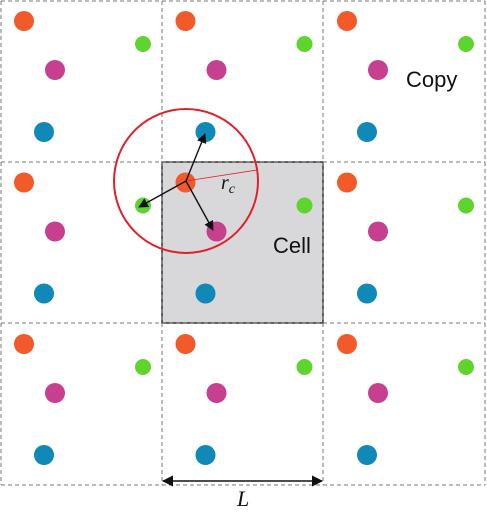 This screenshot has height=515, width=487. I want to click on green-particle-r2c2, so click(304, 205).